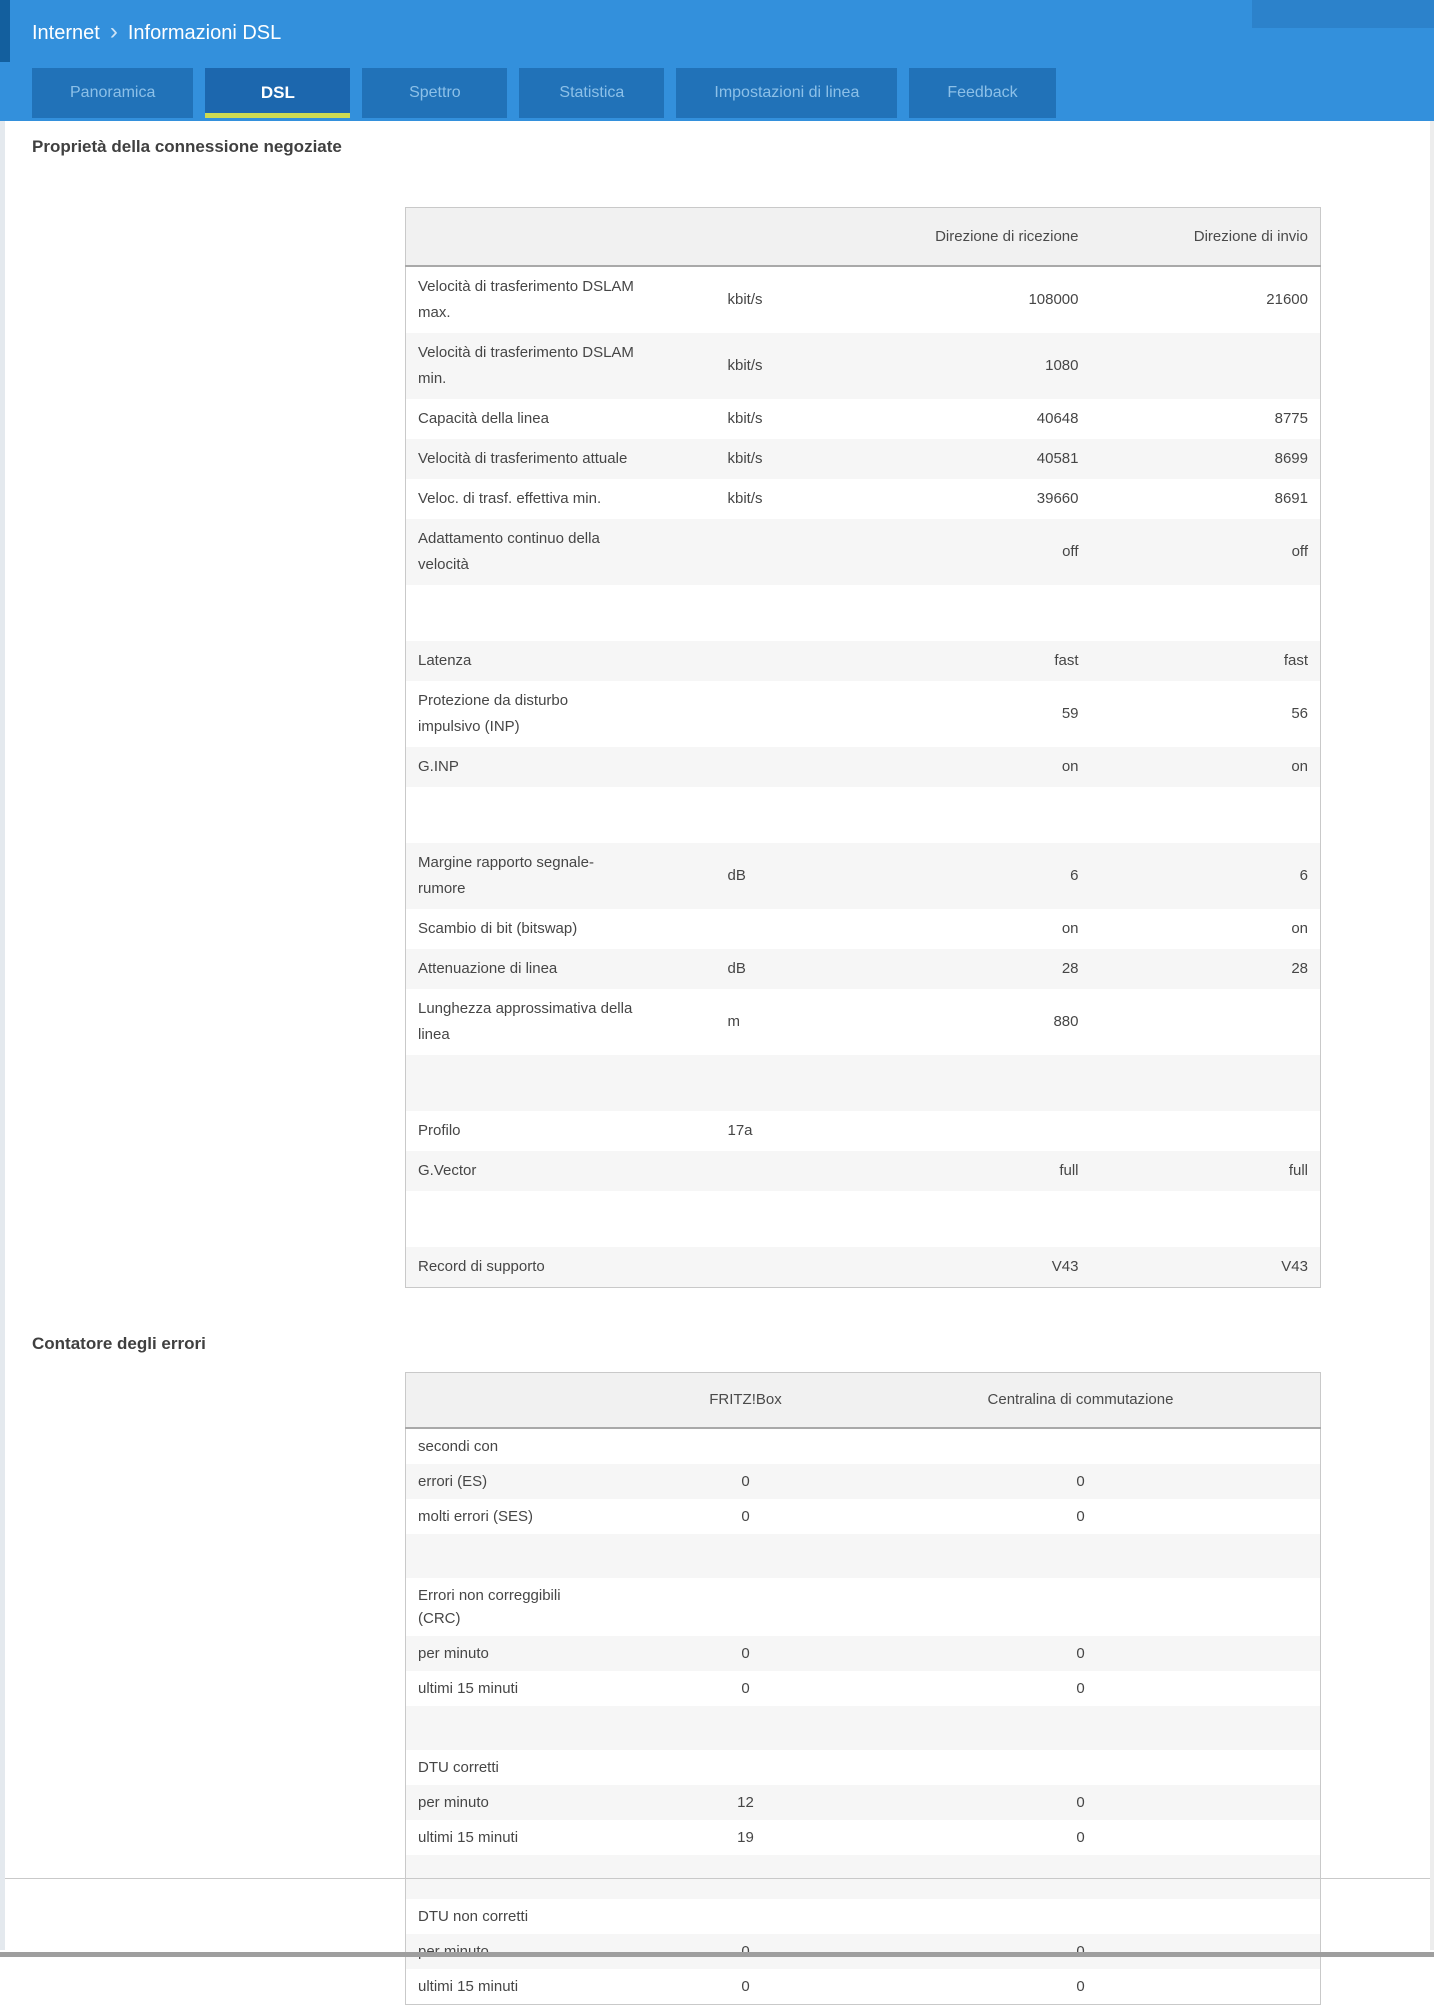 The image size is (1434, 2005). I want to click on row-receive-value: off, so click(978, 552).